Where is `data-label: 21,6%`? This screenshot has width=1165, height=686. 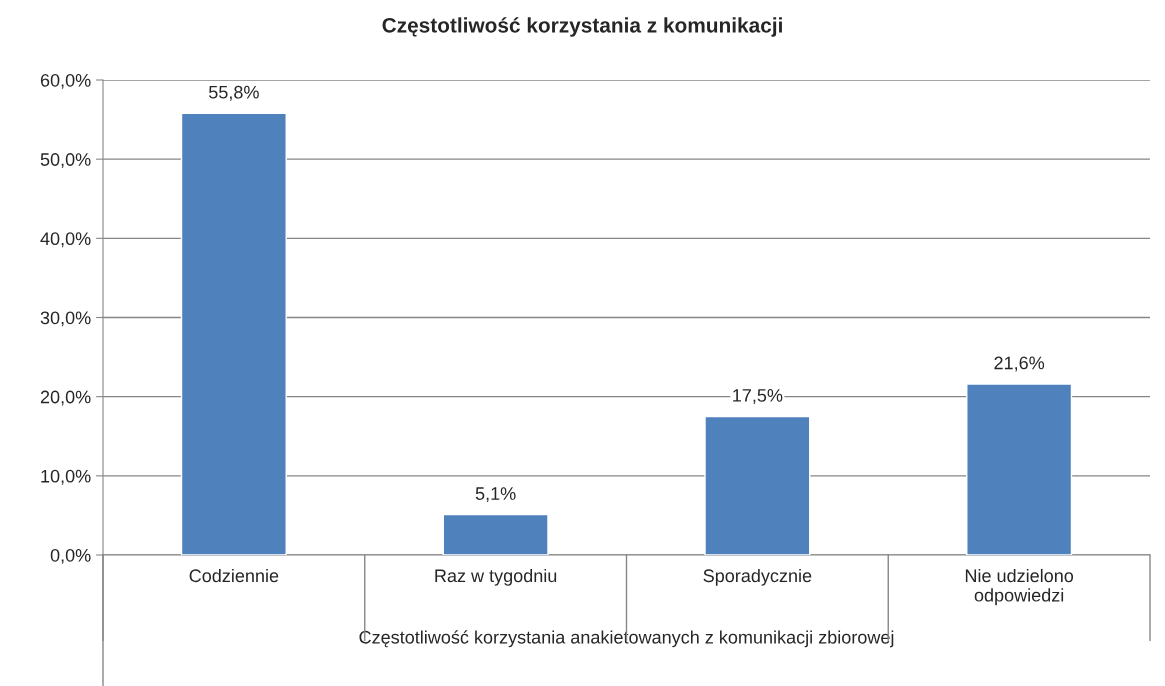 data-label: 21,6% is located at coordinates (1019, 364).